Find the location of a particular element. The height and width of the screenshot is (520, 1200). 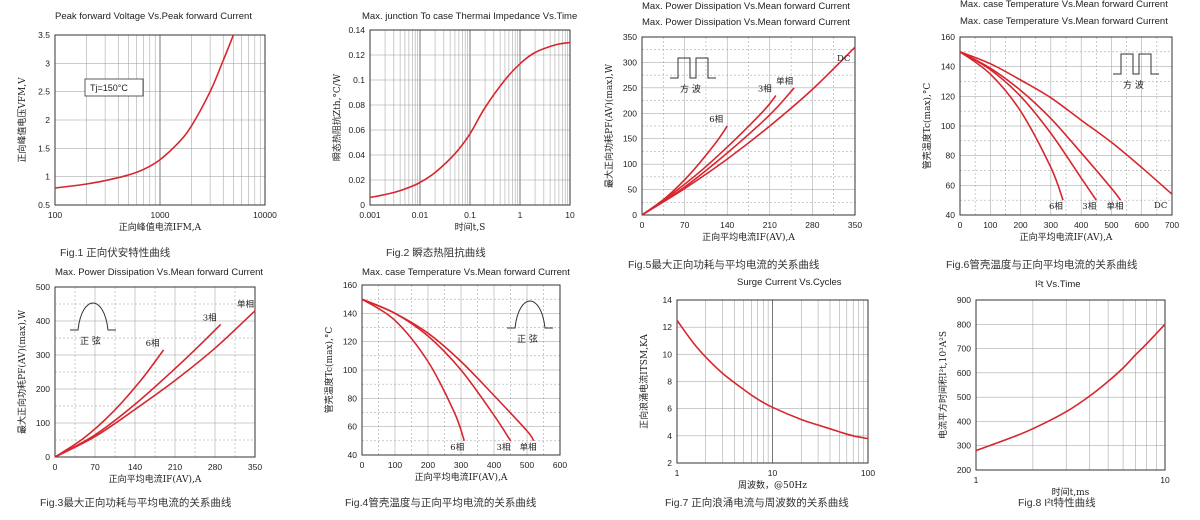

x-tick-label: 0.001 is located at coordinates (370, 215).